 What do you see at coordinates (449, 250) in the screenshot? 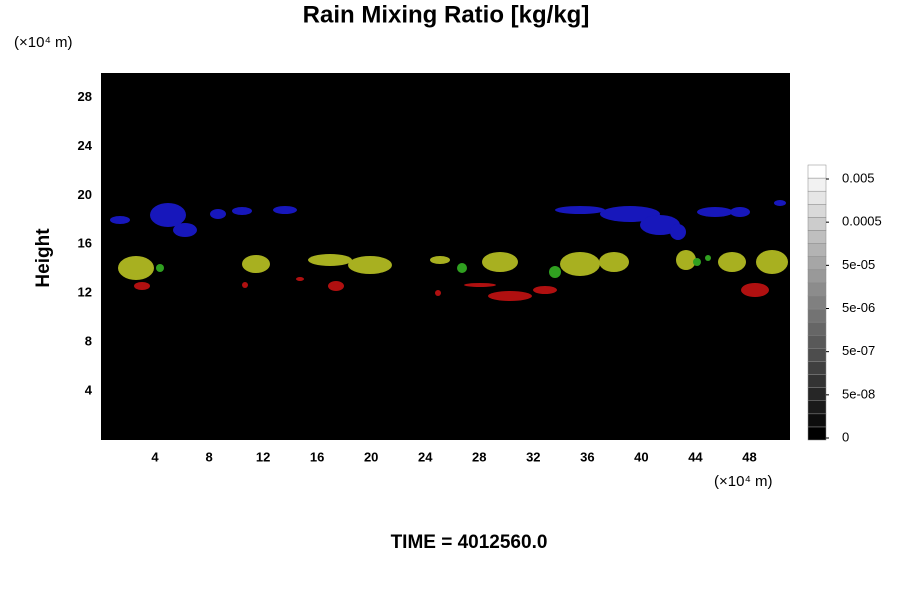
I see `field-features` at bounding box center [449, 250].